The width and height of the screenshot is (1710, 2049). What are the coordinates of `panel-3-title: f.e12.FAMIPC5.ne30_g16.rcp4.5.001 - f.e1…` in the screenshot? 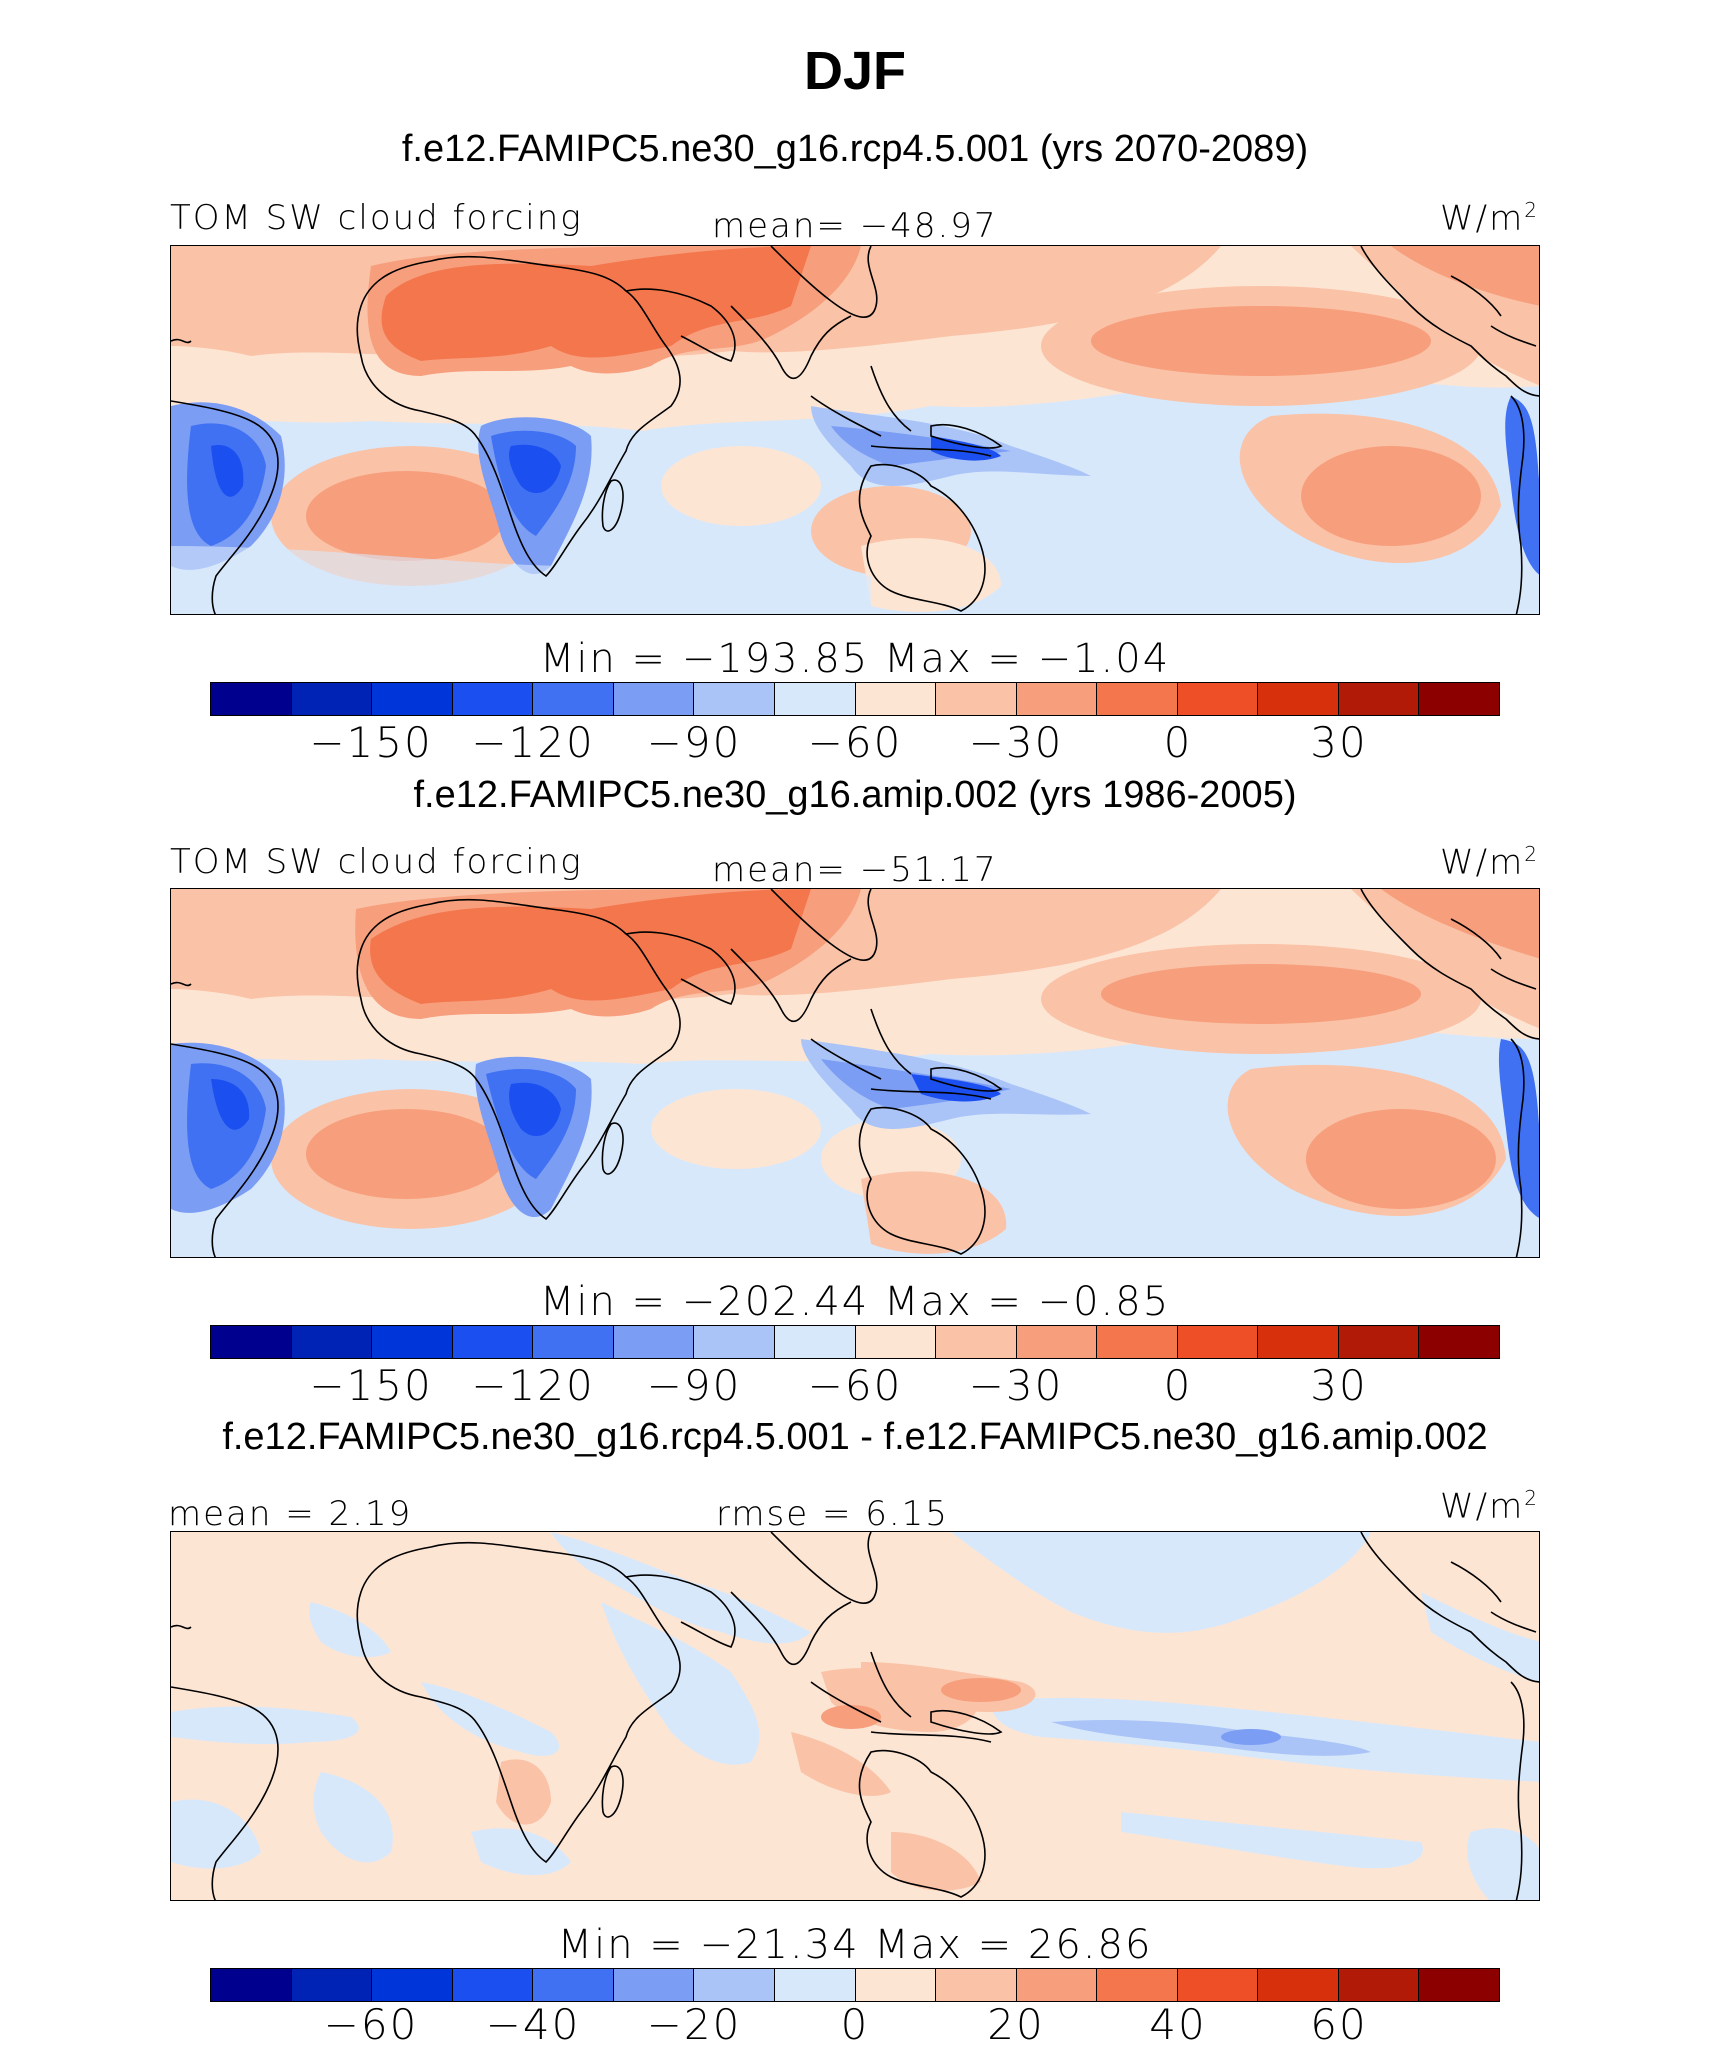 It's located at (855, 1437).